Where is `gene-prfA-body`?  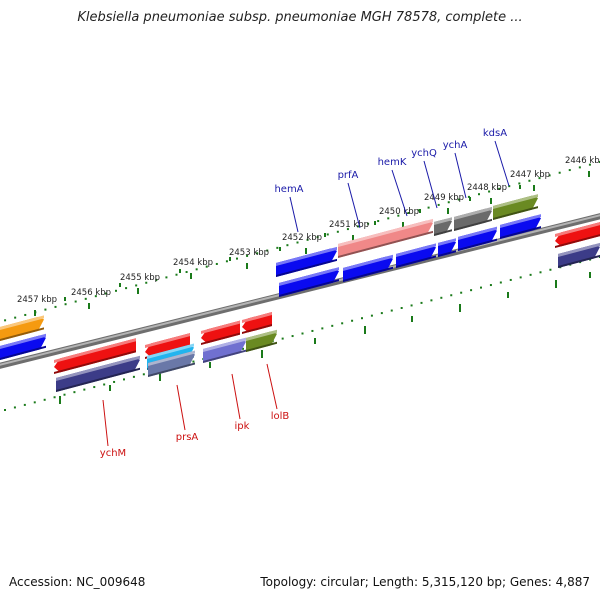 gene-prfA-body is located at coordinates (385, 239).